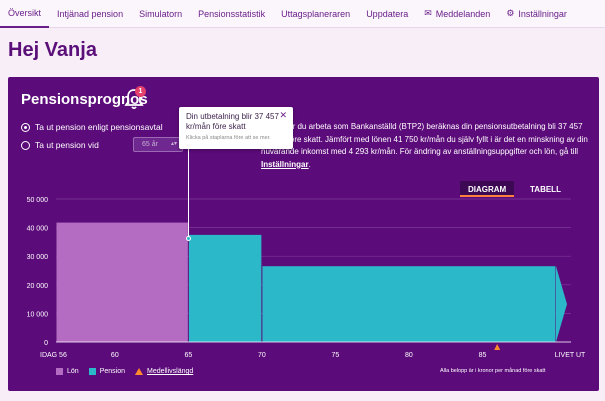 The height and width of the screenshot is (401, 605). I want to click on radio-selected-icon, so click(25, 127).